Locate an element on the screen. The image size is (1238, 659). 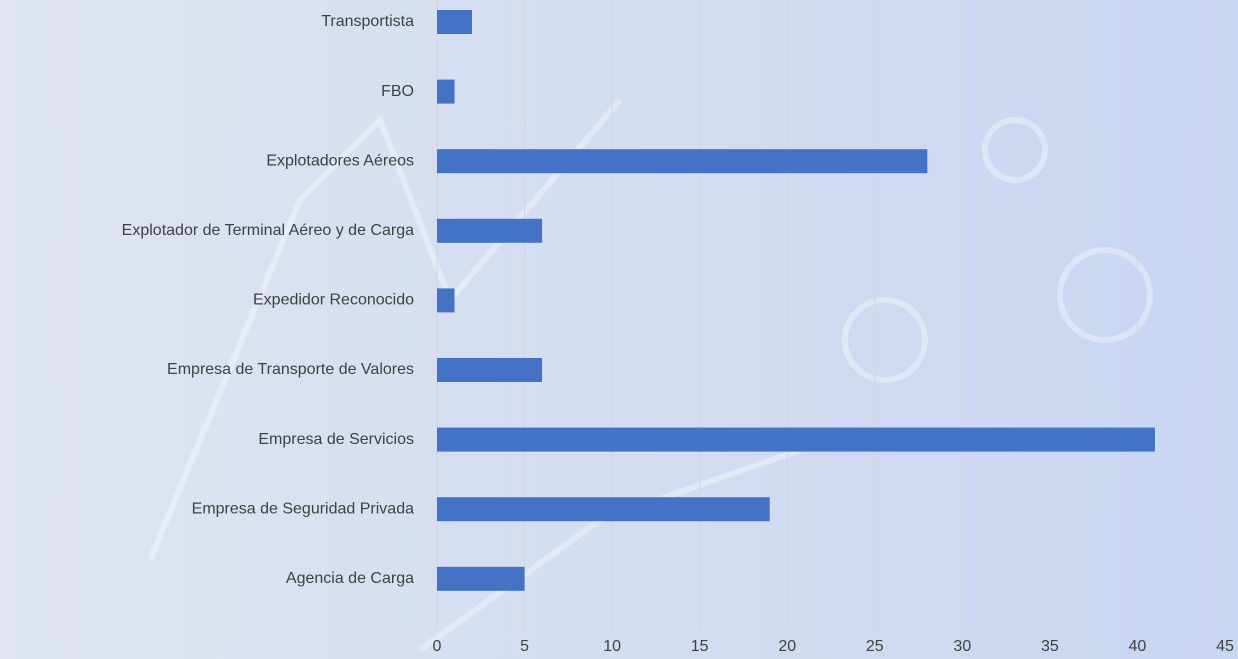
x-tick-label: 15 is located at coordinates (700, 646).